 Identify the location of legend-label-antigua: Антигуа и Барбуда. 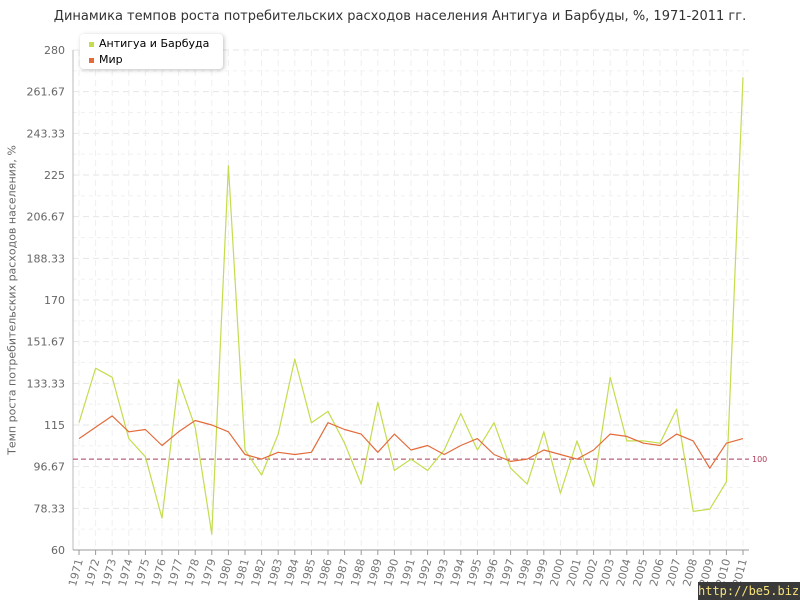
(154, 43).